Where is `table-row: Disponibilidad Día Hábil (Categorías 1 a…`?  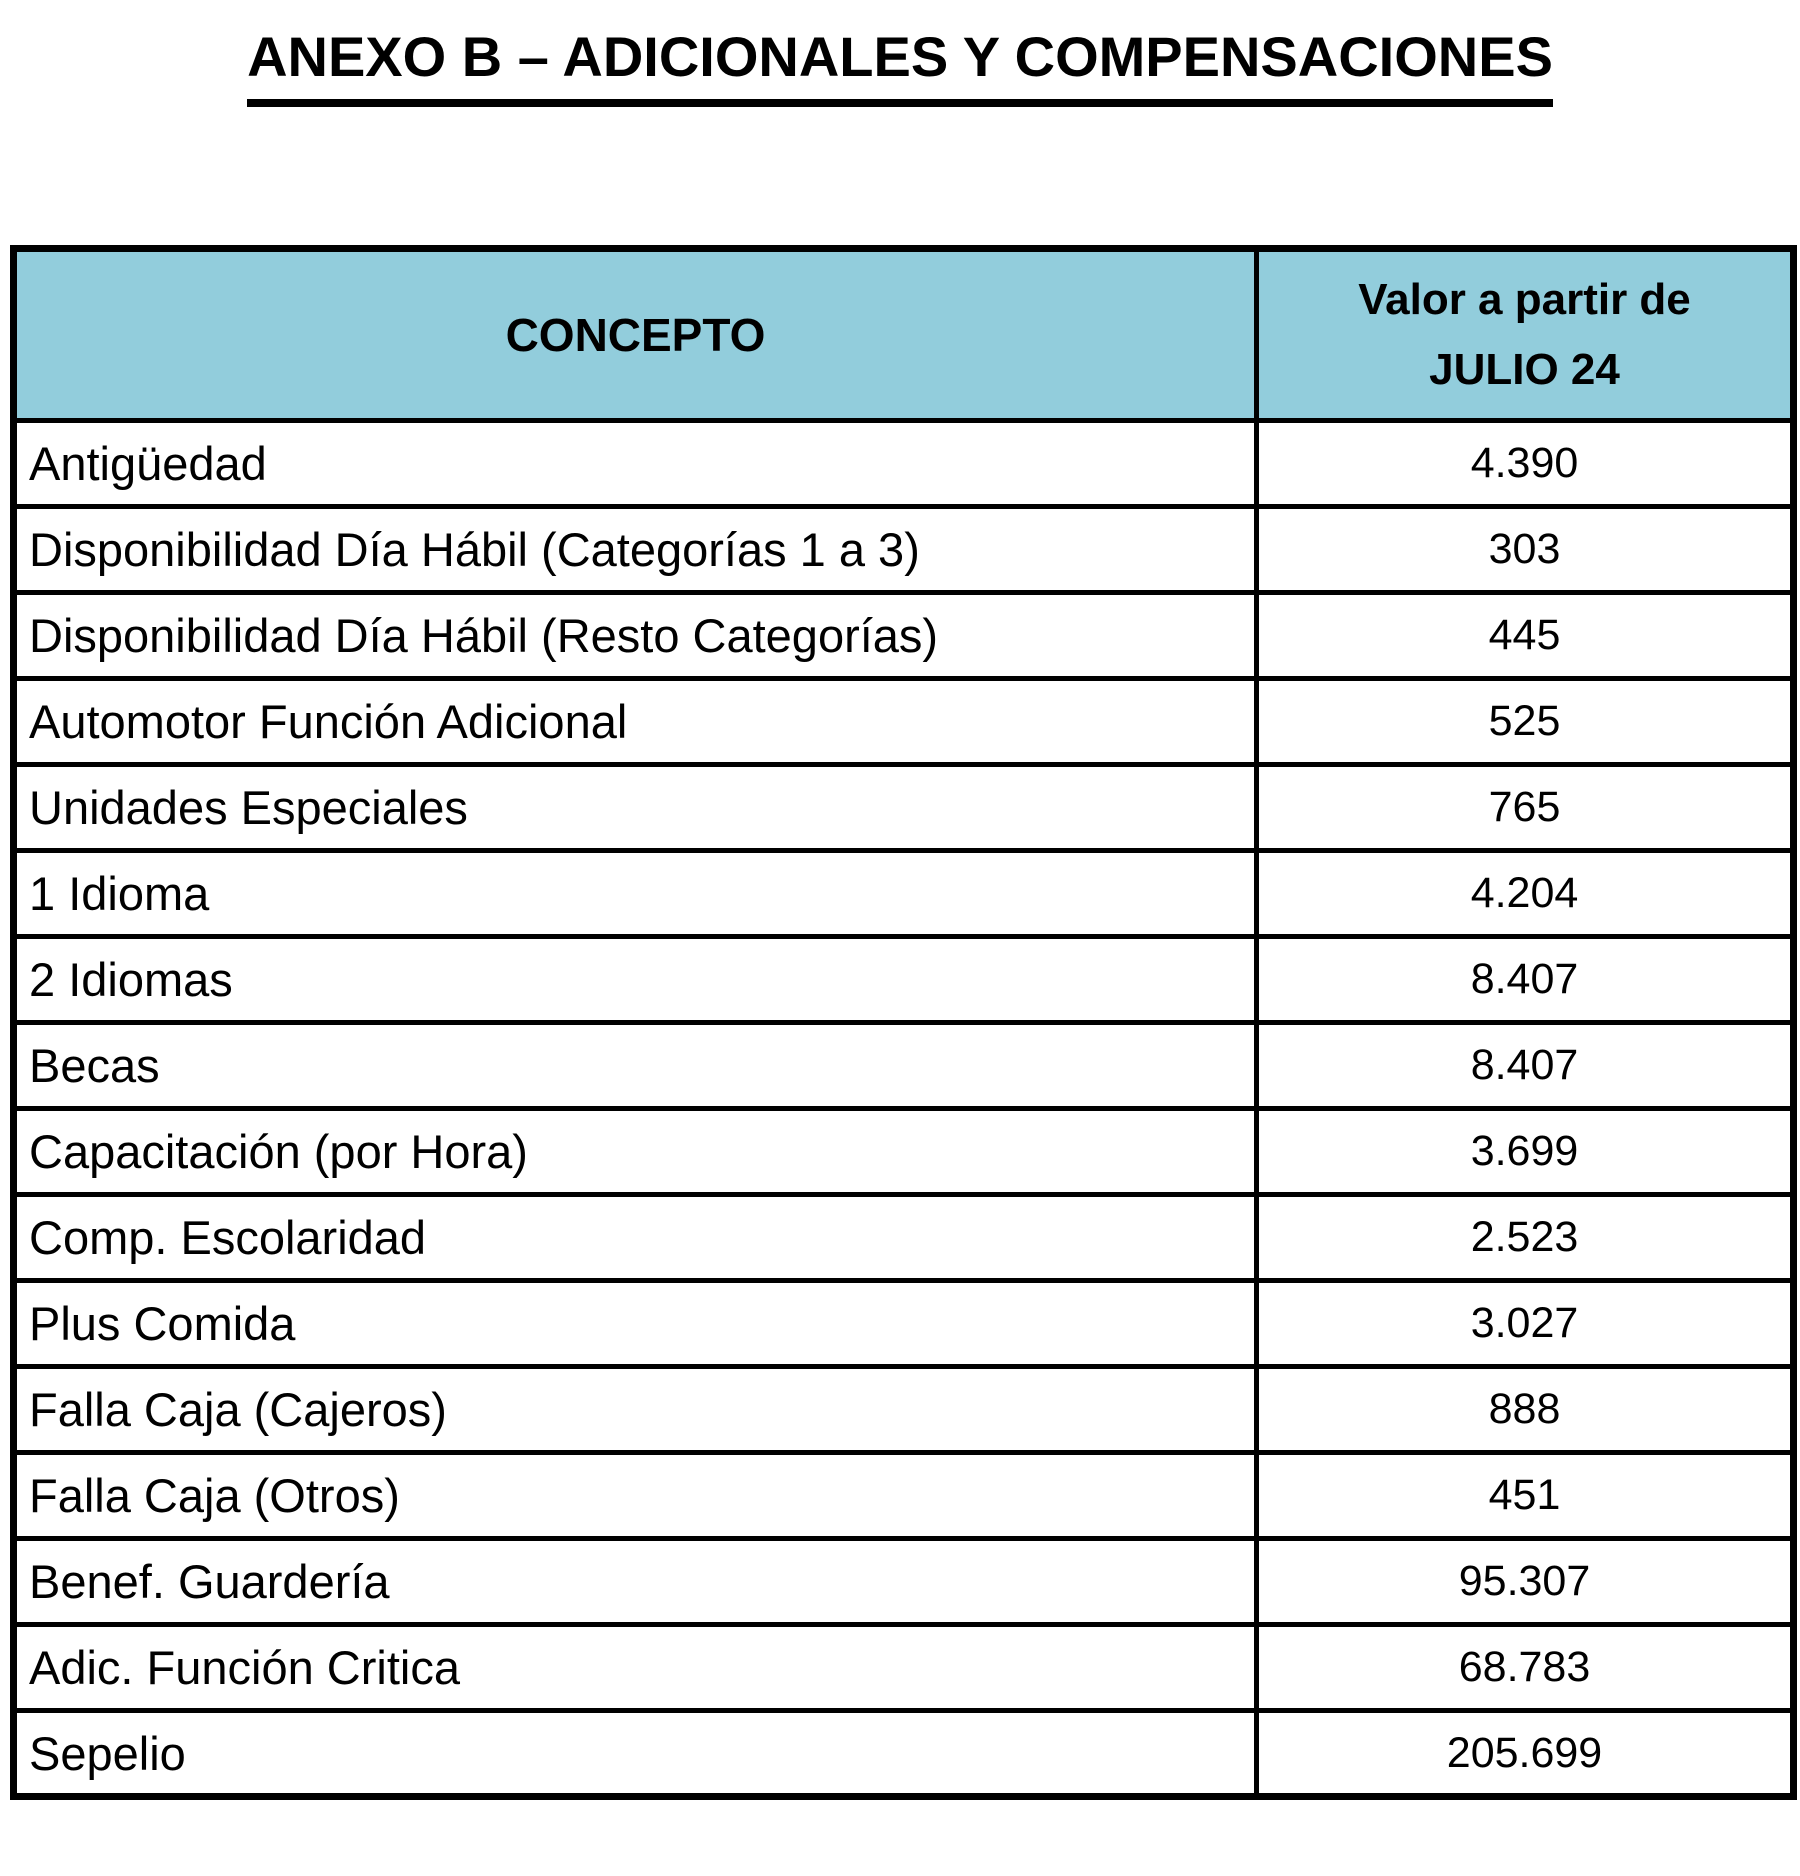
table-row: Disponibilidad Día Hábil (Categorías 1 a… is located at coordinates (903, 549).